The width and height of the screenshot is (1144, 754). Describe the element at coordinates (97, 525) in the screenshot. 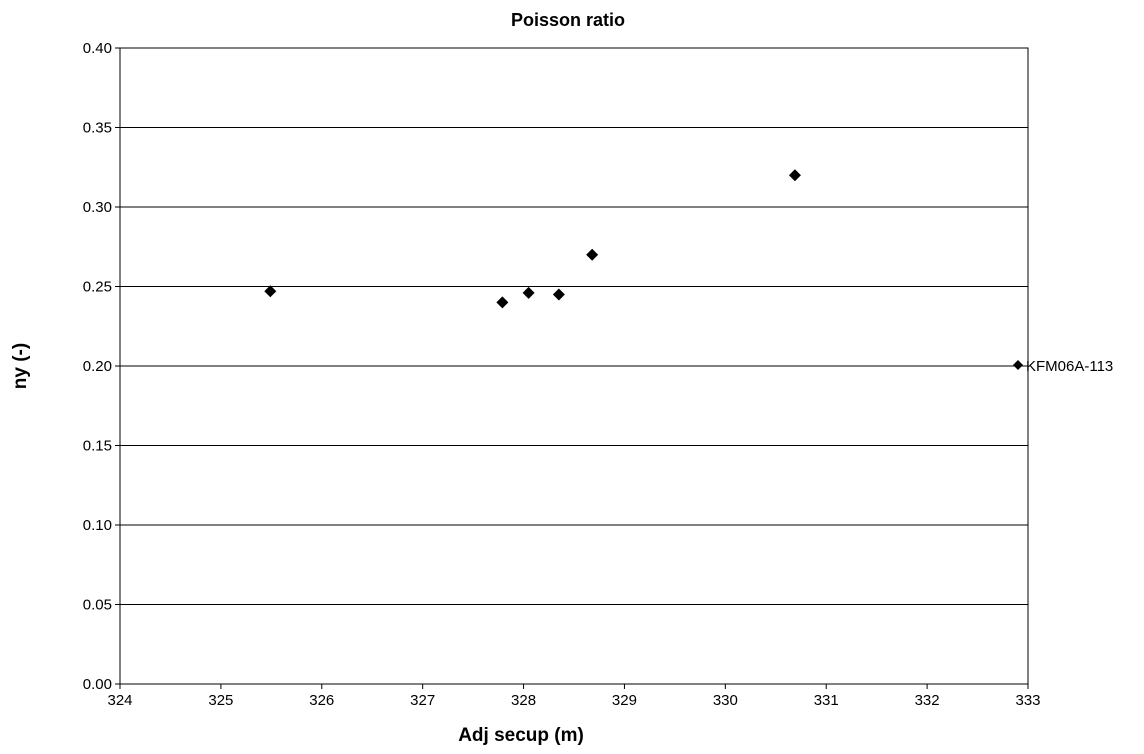

I see `y-tick-label: 0.10` at that location.